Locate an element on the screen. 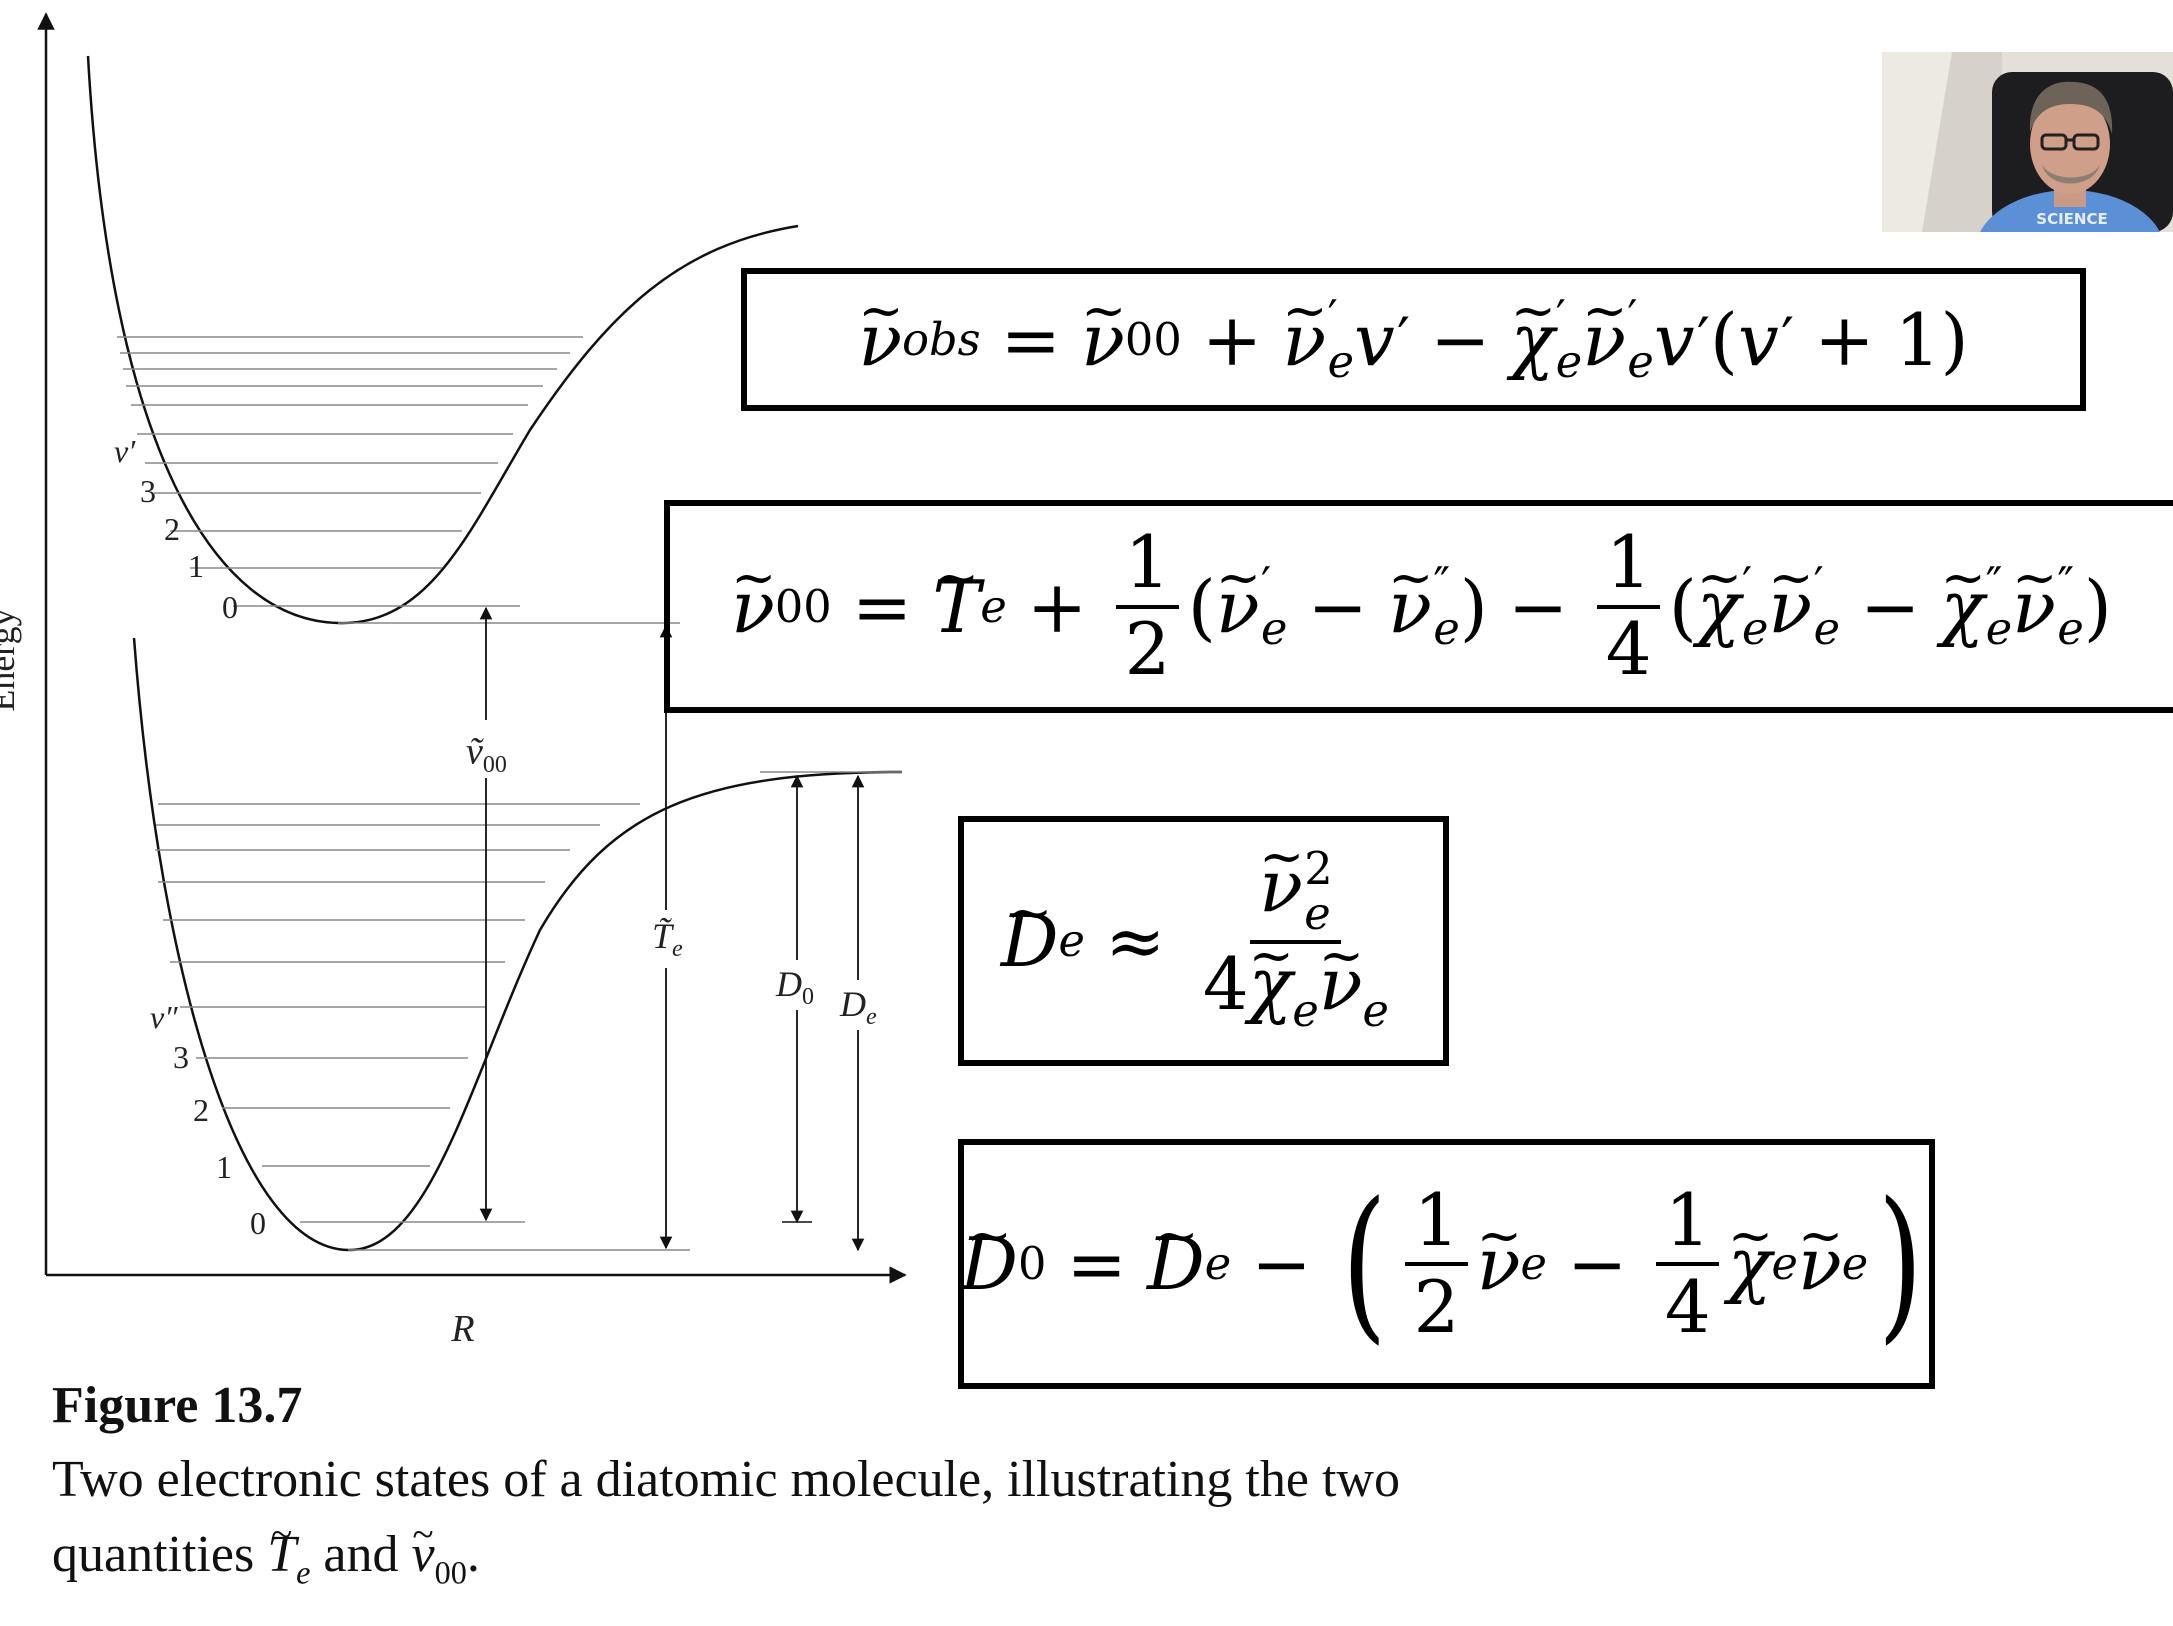 The width and height of the screenshot is (2173, 1626). nu00-label: ṽ00 is located at coordinates (486, 754).